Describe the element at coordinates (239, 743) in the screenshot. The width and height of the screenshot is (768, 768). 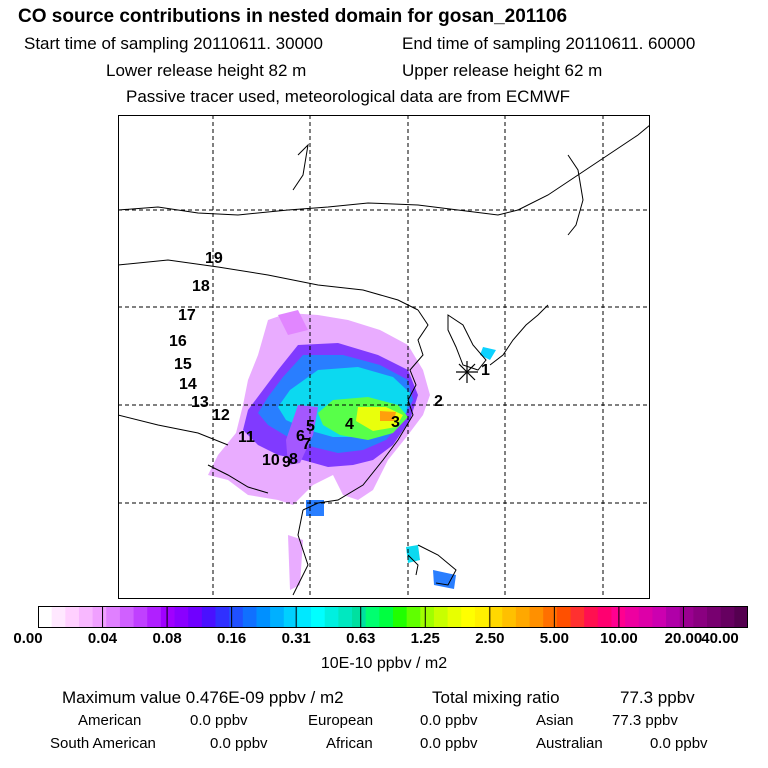
I see `region-value-south-american: 0.0 ppbv` at that location.